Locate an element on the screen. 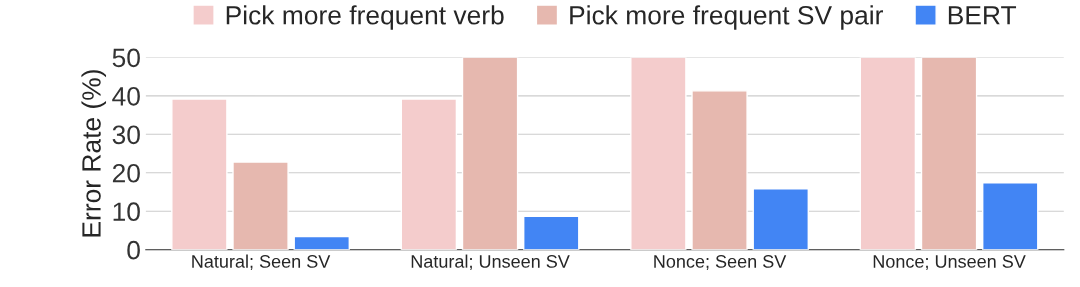 Image resolution: width=1080 pixels, height=287 pixels. y-tick-label: 10 is located at coordinates (126, 212).